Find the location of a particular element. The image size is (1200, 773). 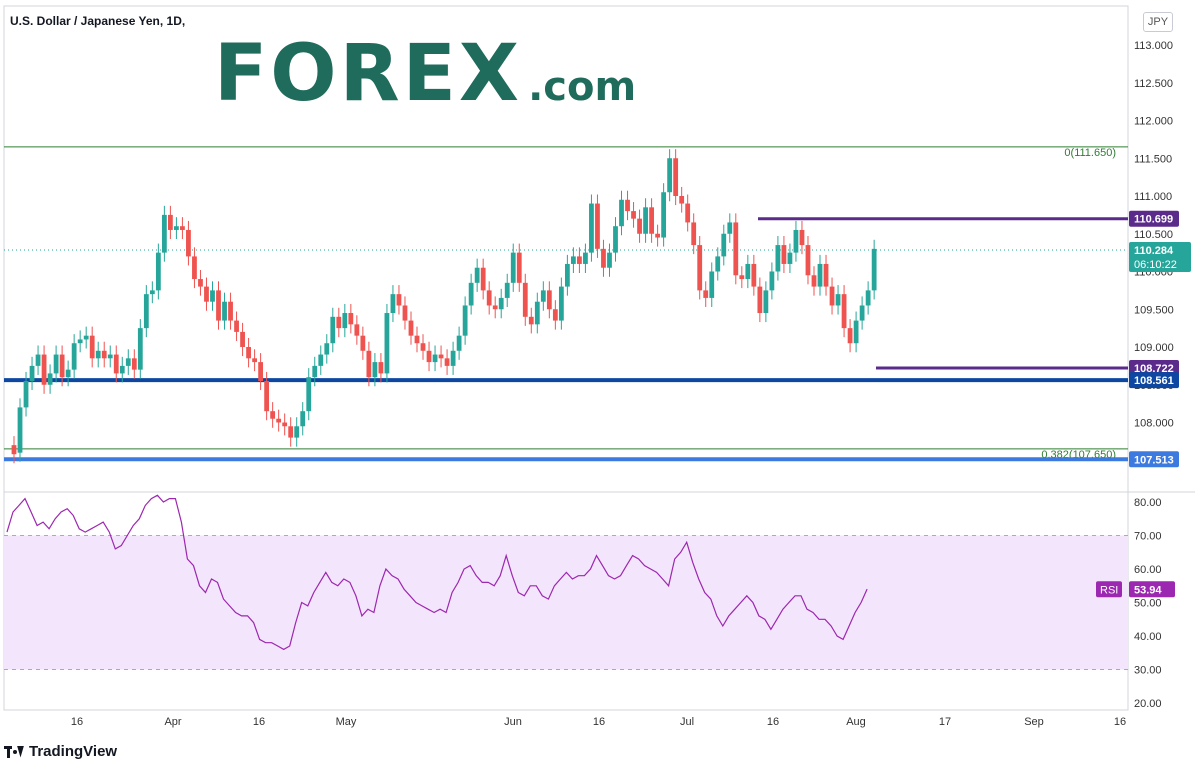

price-tick-label: 110.500 is located at coordinates (1153, 235).